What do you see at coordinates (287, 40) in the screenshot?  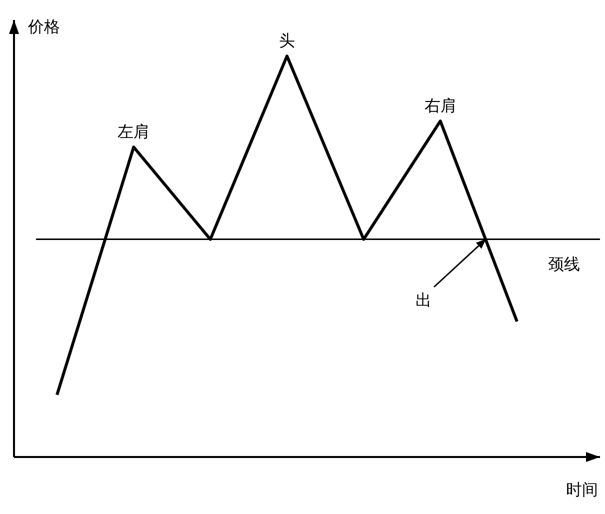 I see `annotation: 头` at bounding box center [287, 40].